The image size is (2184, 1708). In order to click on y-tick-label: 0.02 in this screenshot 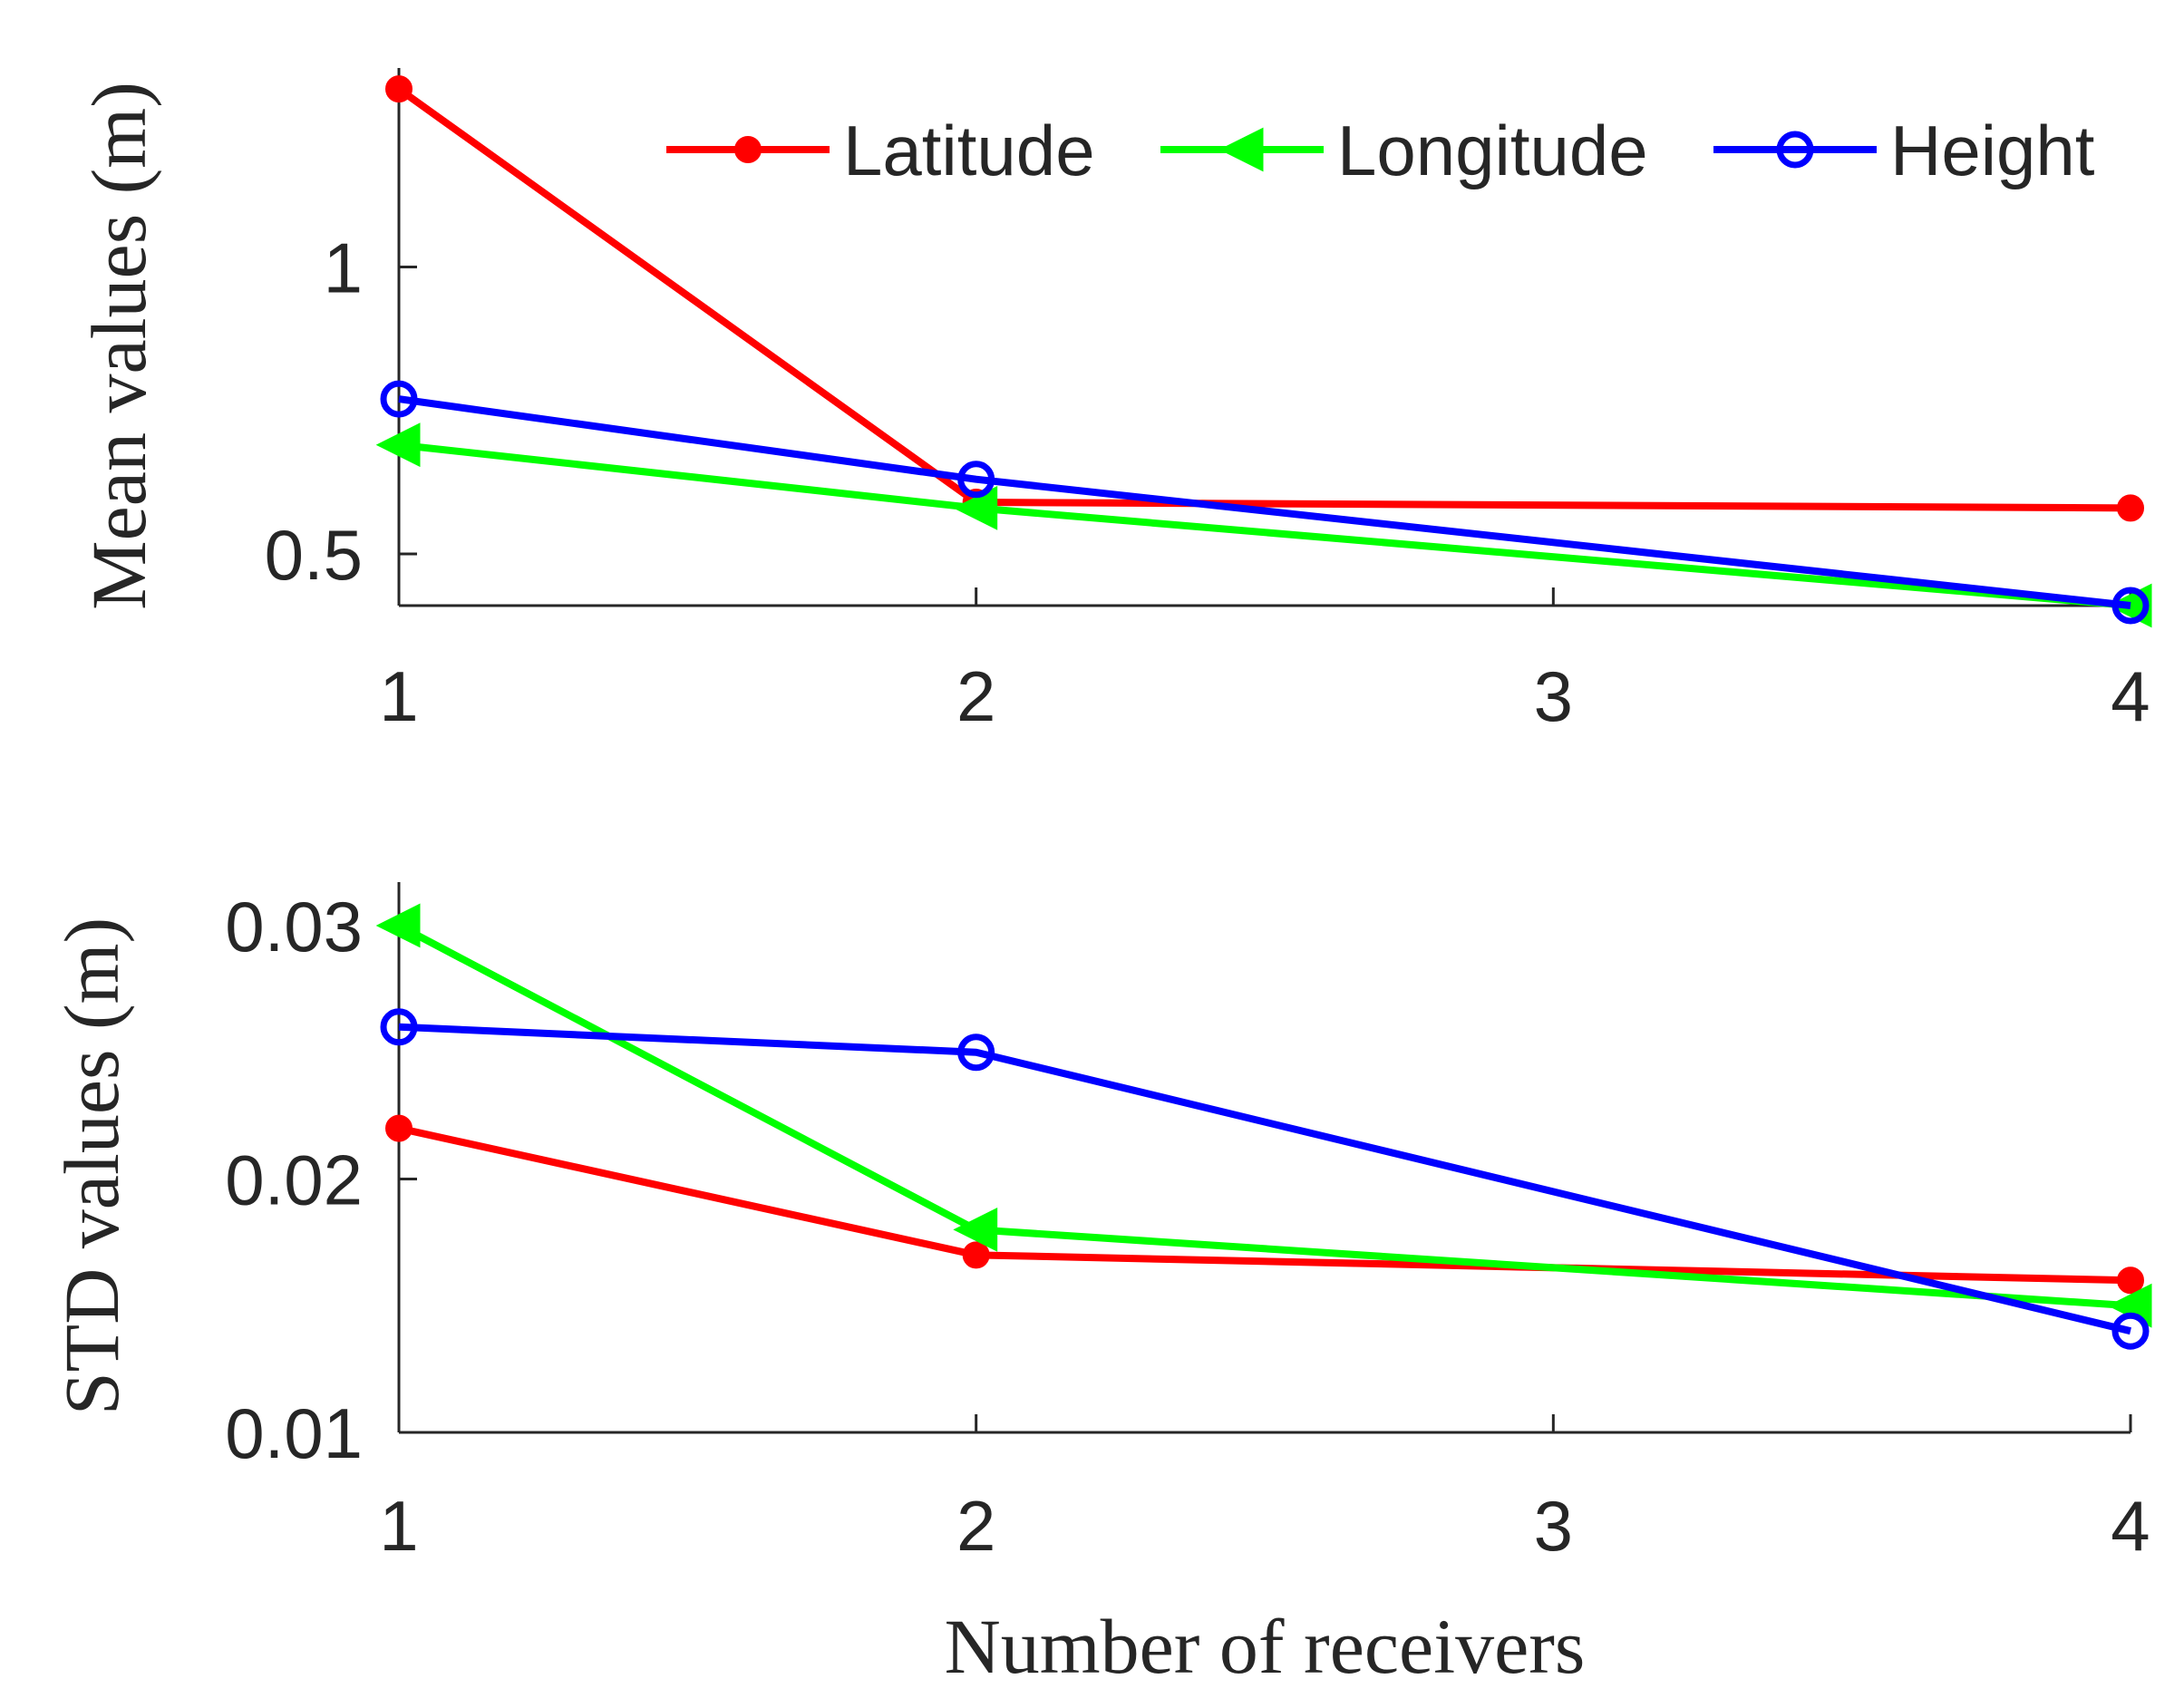, I will do `click(294, 1179)`.